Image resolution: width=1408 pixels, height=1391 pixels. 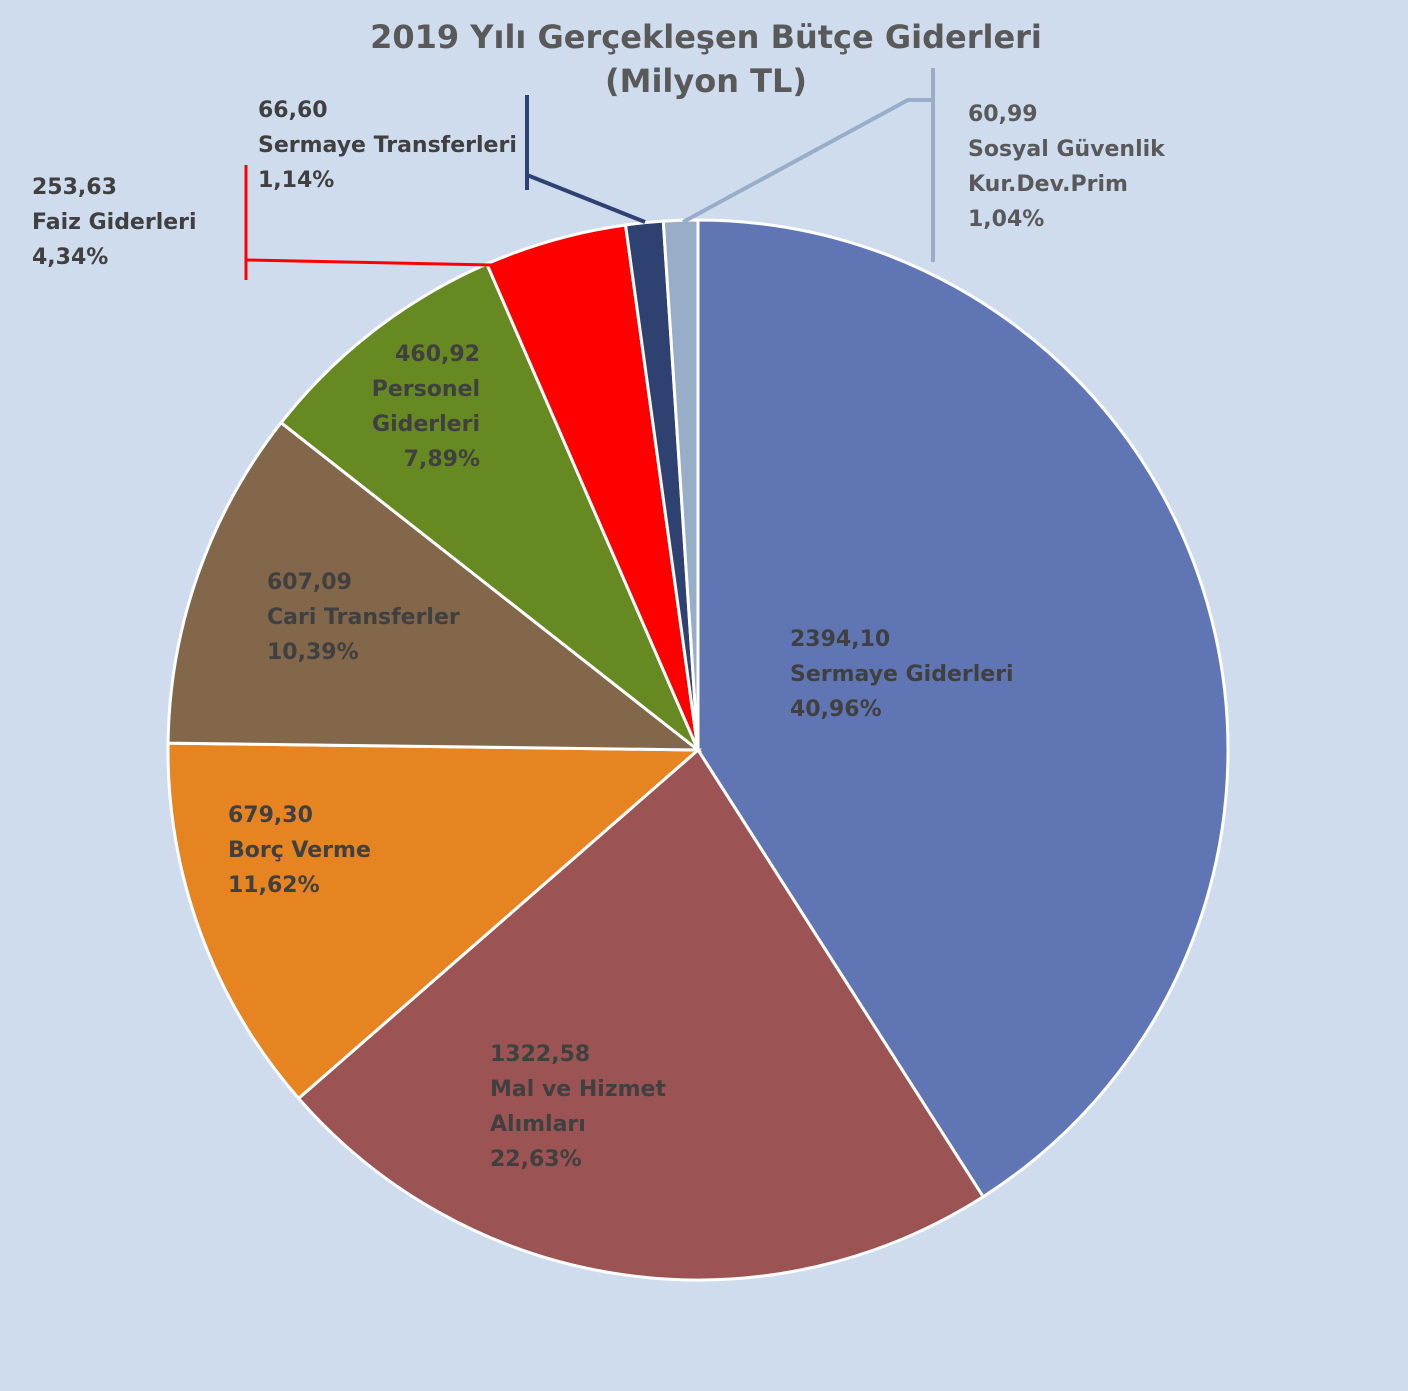 I want to click on data-label: 253,63 Faiz Giderleri 4,34%, so click(x=114, y=222).